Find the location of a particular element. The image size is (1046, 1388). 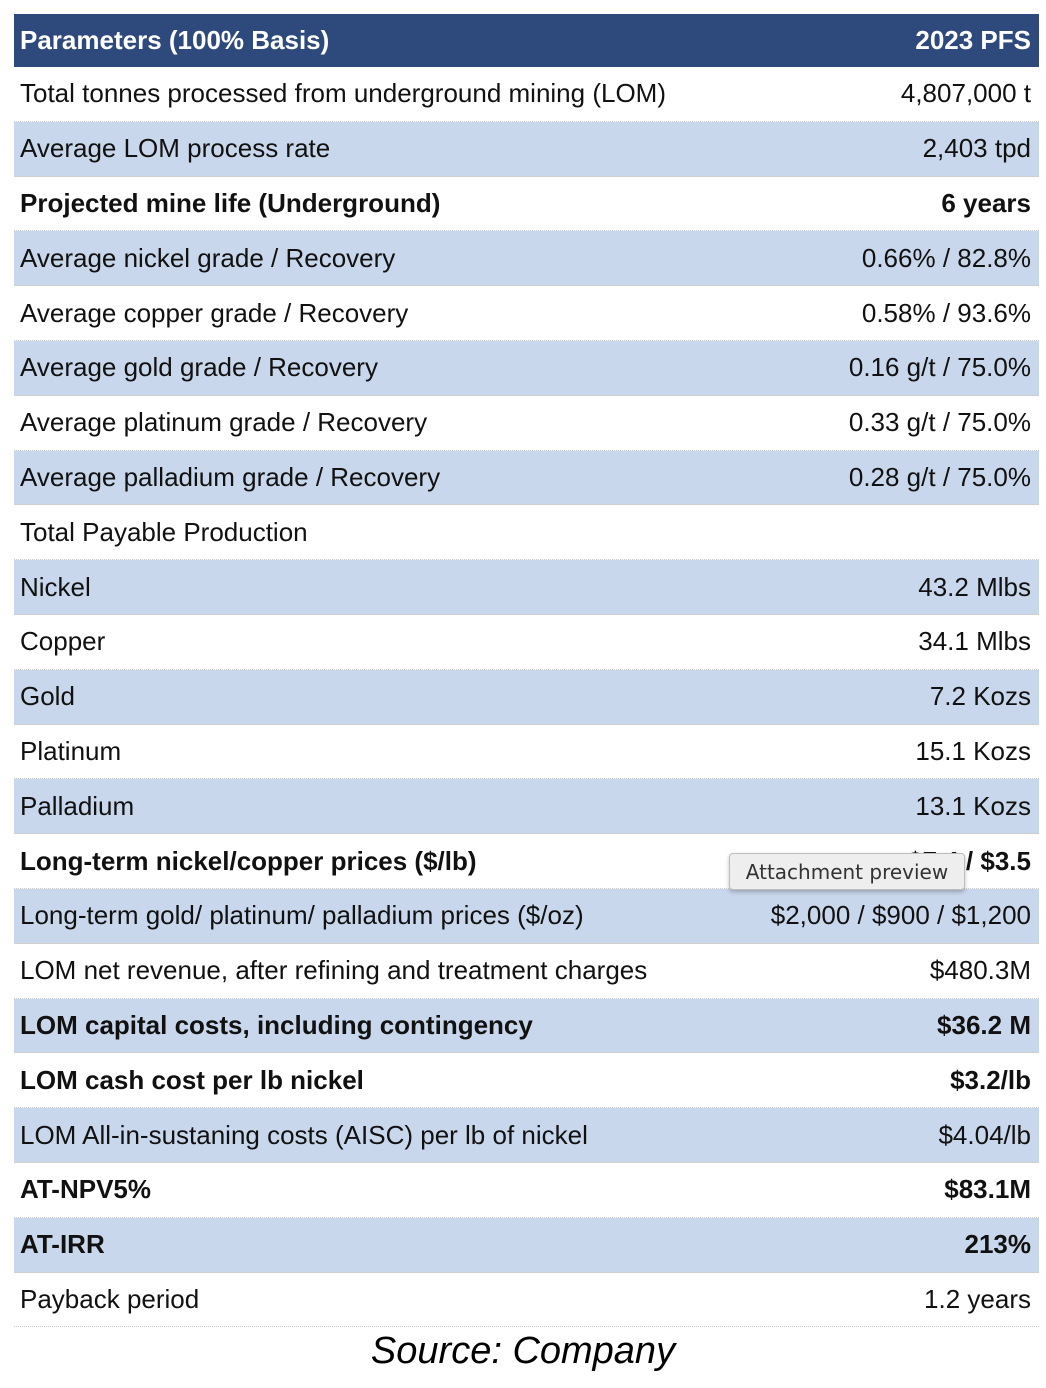

row-value: 43.2 Mlbs is located at coordinates (974, 586).